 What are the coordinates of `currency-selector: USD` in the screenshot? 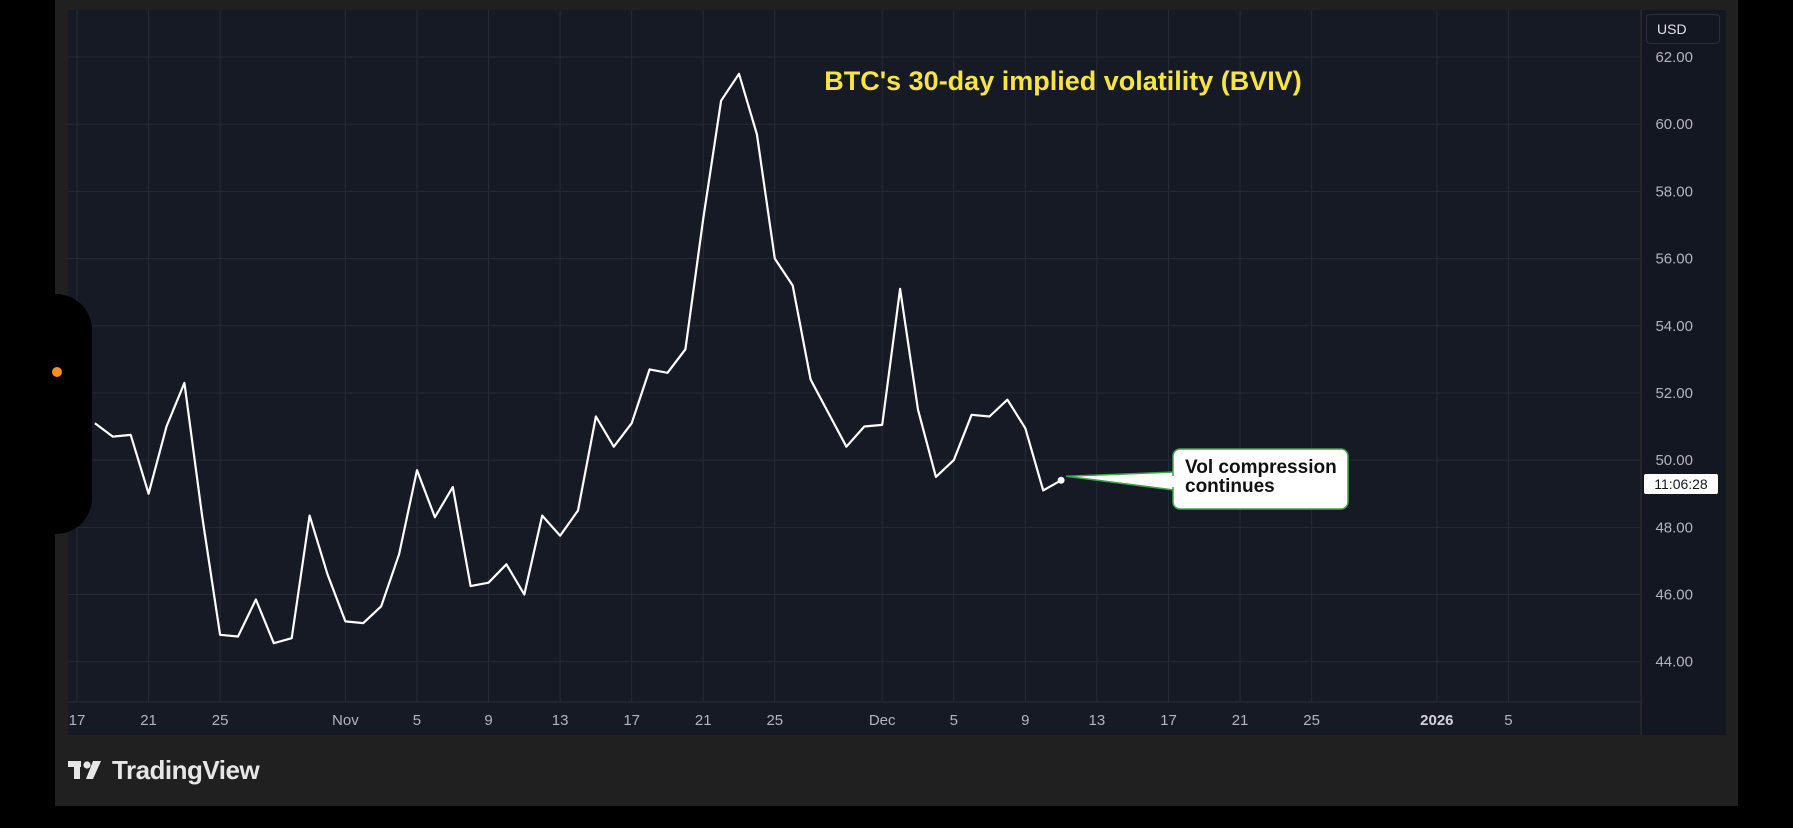 It's located at (1683, 29).